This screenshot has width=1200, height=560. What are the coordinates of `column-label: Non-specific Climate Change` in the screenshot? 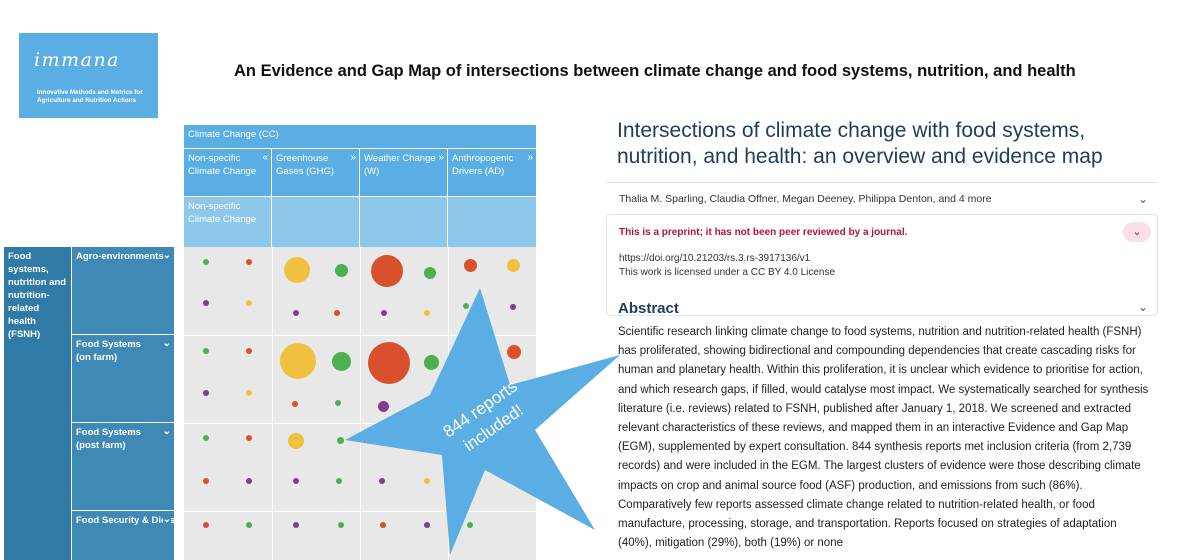 It's located at (222, 165).